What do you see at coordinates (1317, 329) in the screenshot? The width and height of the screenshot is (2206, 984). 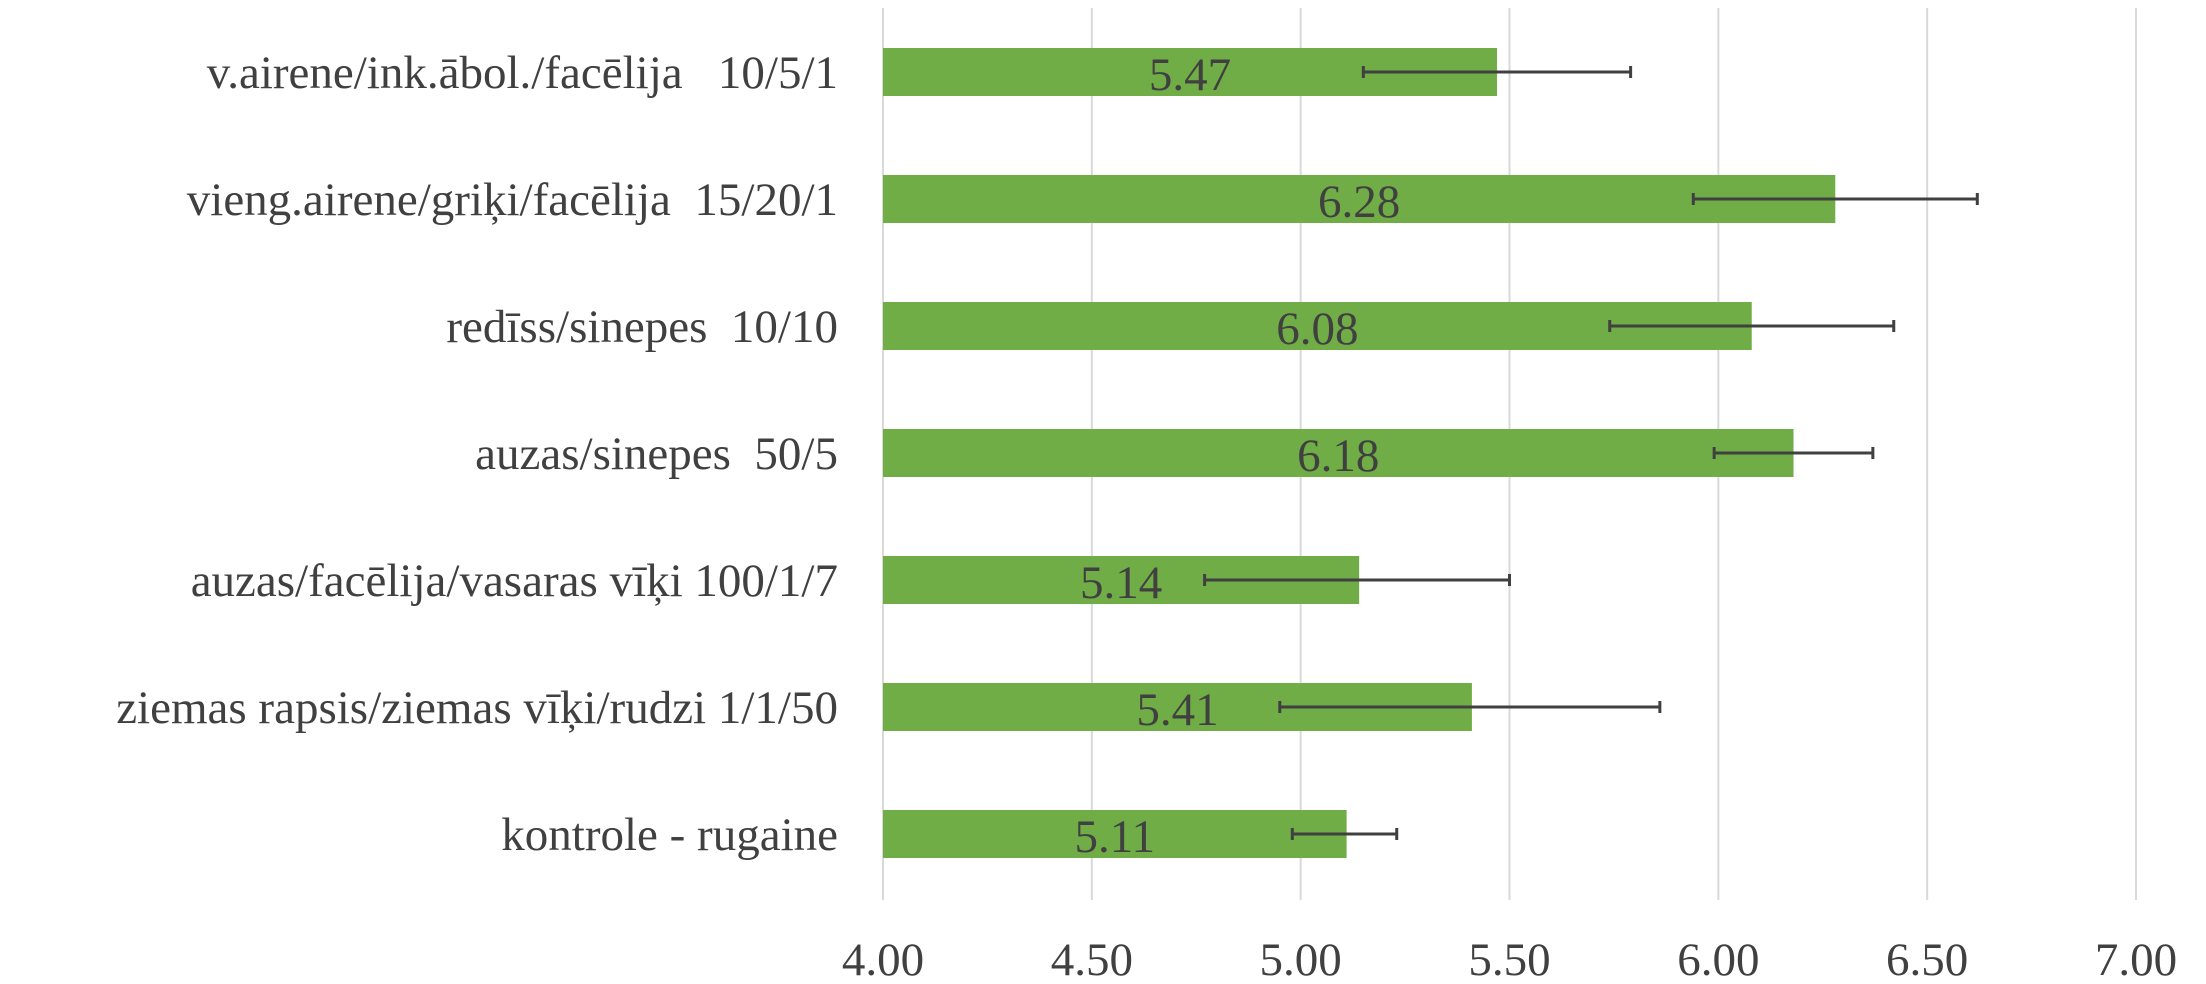 I see `data-label: 6.08` at bounding box center [1317, 329].